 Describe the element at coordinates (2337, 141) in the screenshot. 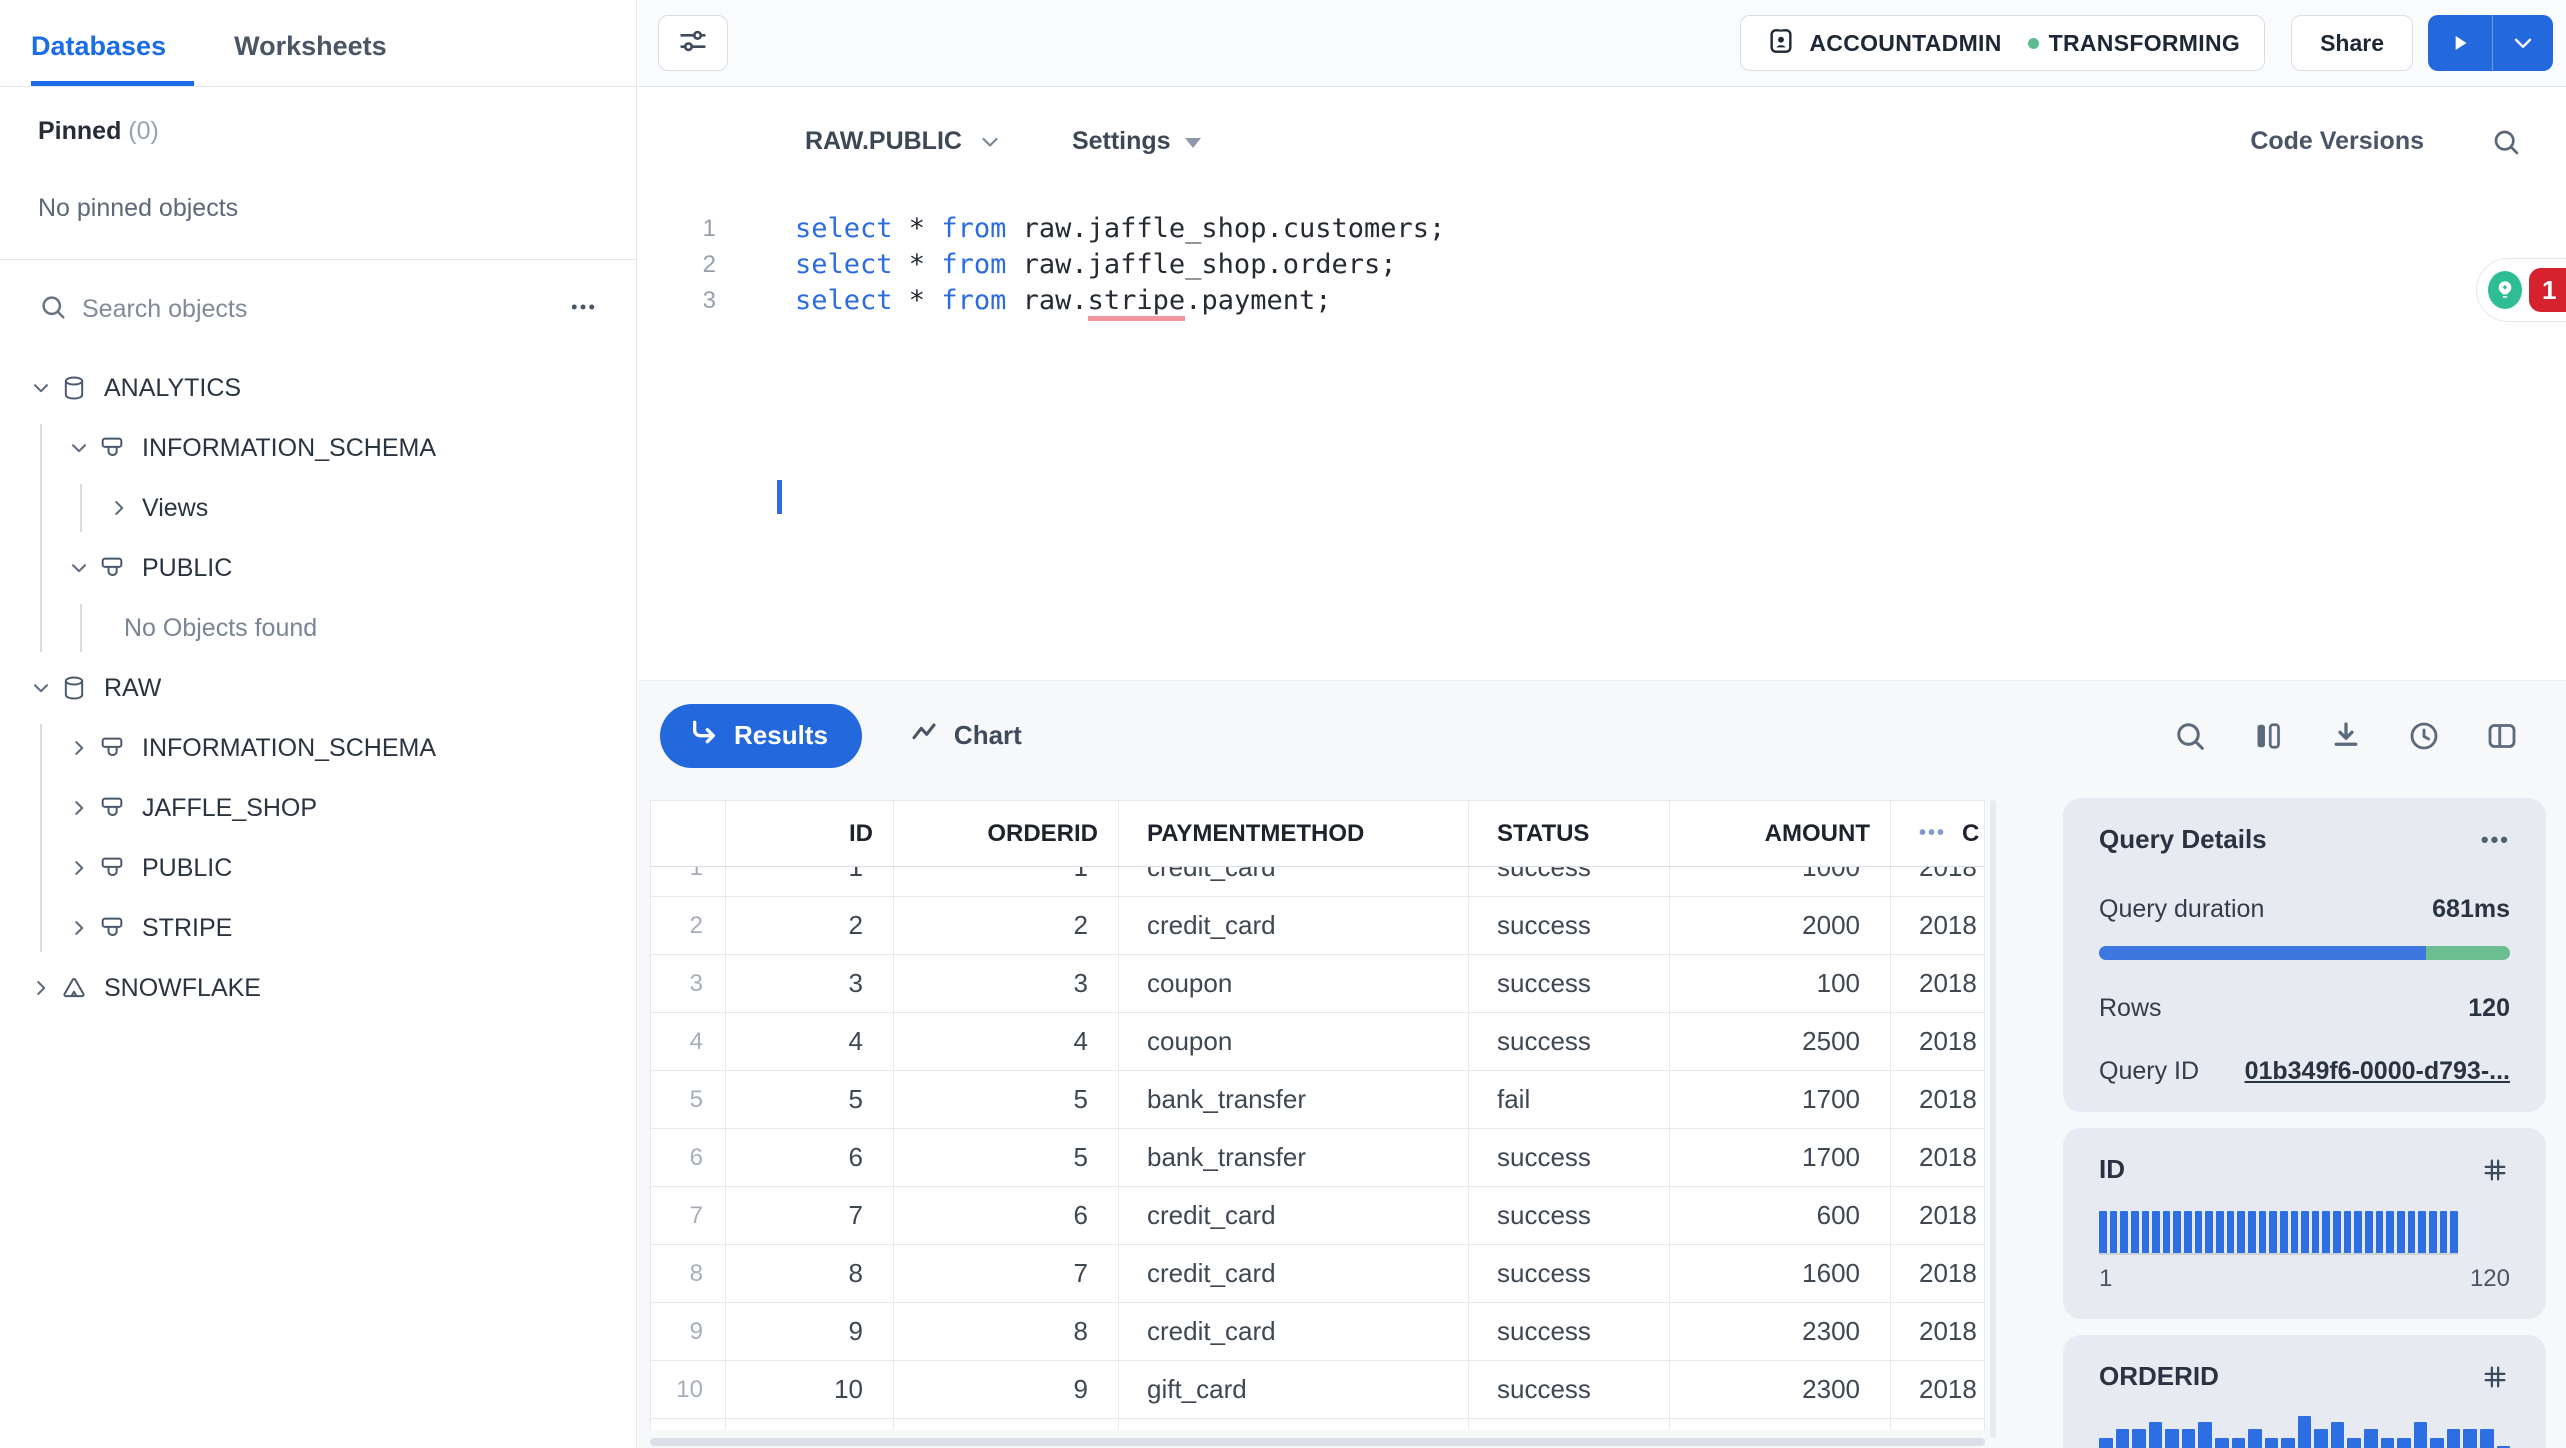

I see `code-versions-button: Code Versions` at that location.